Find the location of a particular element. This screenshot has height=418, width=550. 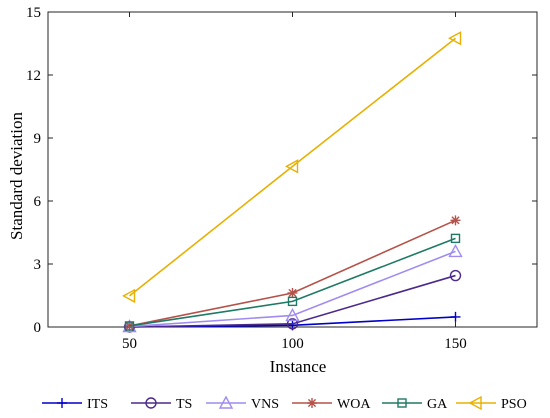

y-tick-label: 15 is located at coordinates (33, 13).